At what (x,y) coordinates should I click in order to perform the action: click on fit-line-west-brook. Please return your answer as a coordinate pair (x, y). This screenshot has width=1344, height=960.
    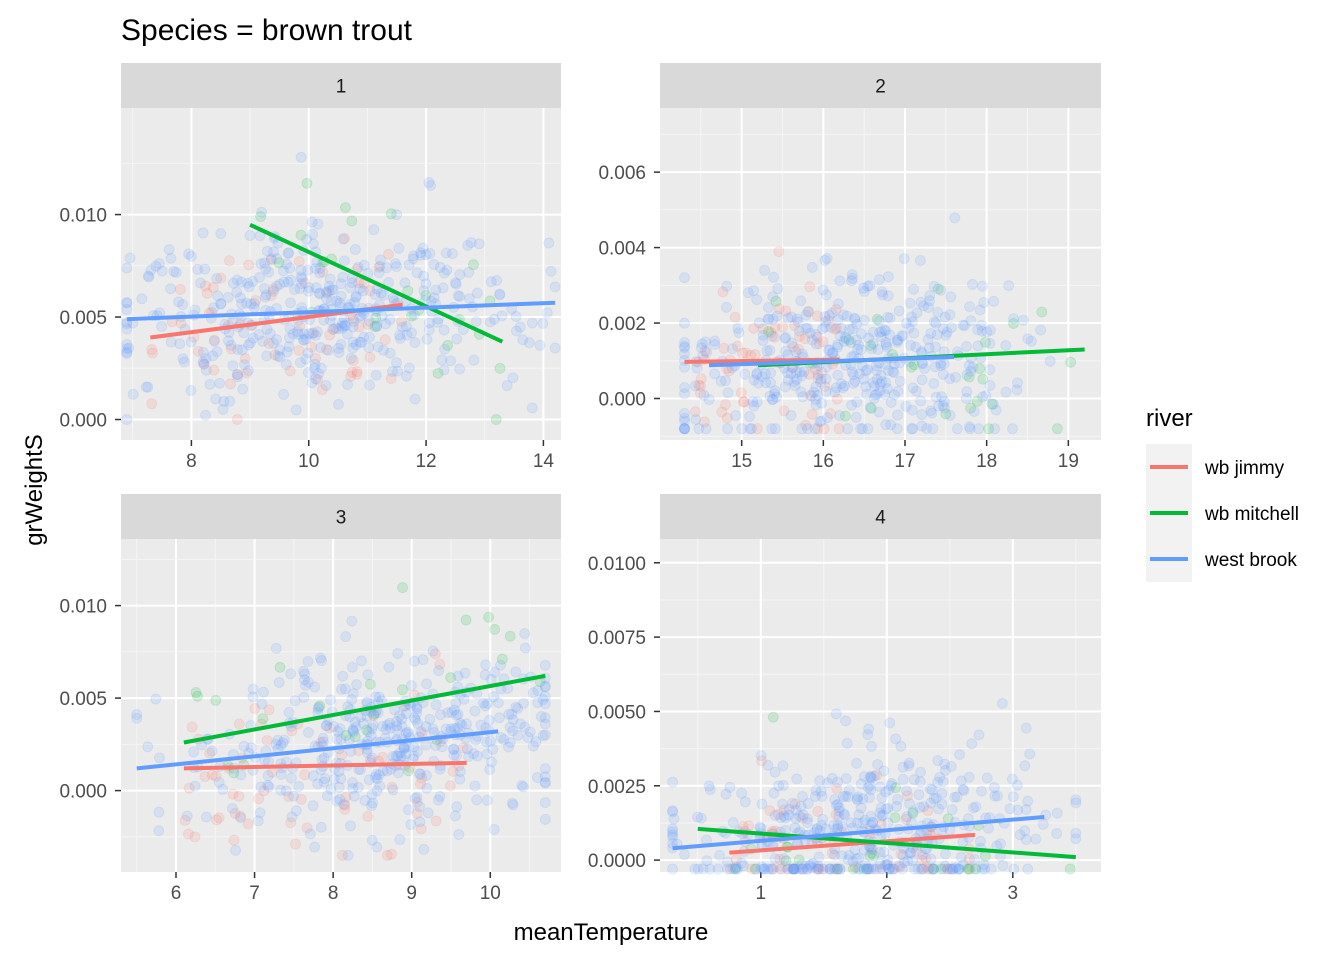
    Looking at the image, I should click on (341, 311).